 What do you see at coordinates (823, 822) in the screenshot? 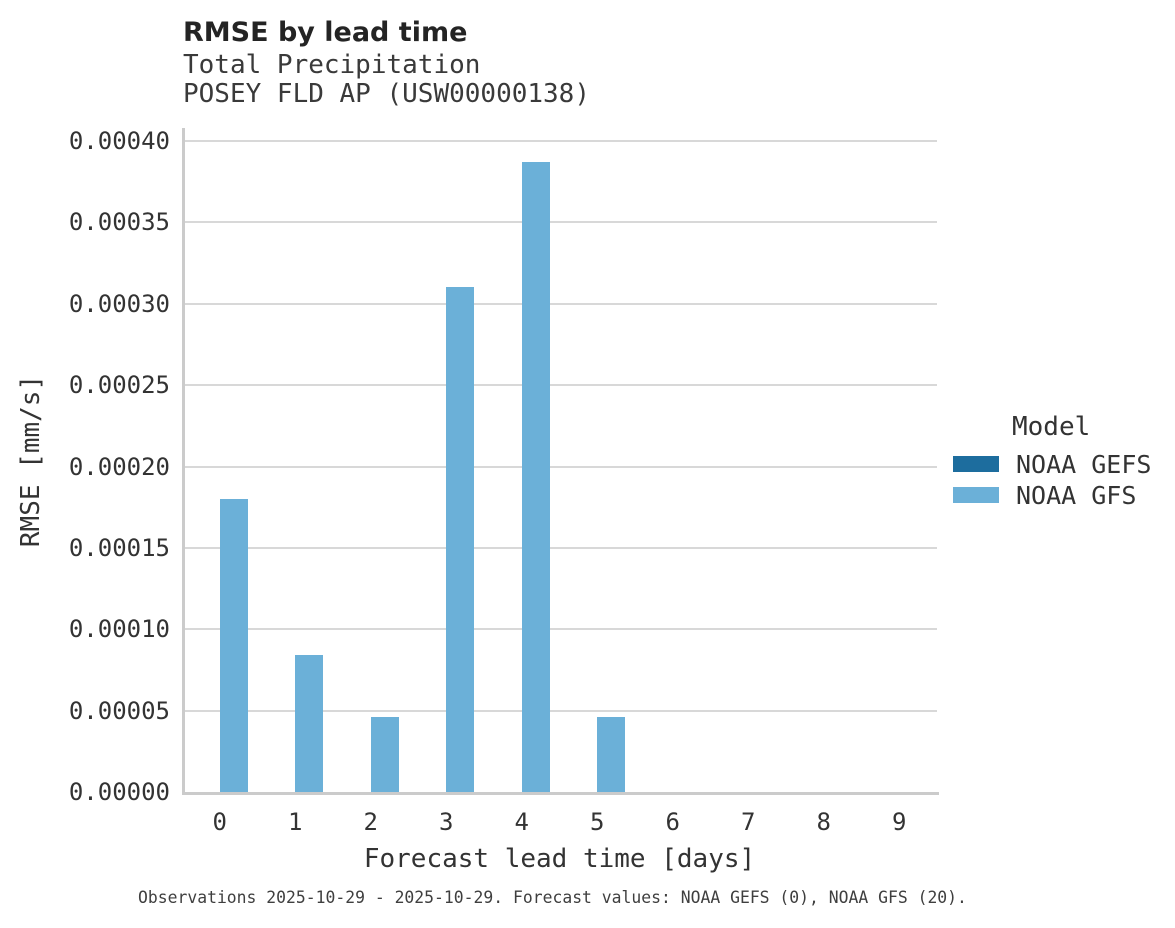
I see `x-tick-label: 8` at bounding box center [823, 822].